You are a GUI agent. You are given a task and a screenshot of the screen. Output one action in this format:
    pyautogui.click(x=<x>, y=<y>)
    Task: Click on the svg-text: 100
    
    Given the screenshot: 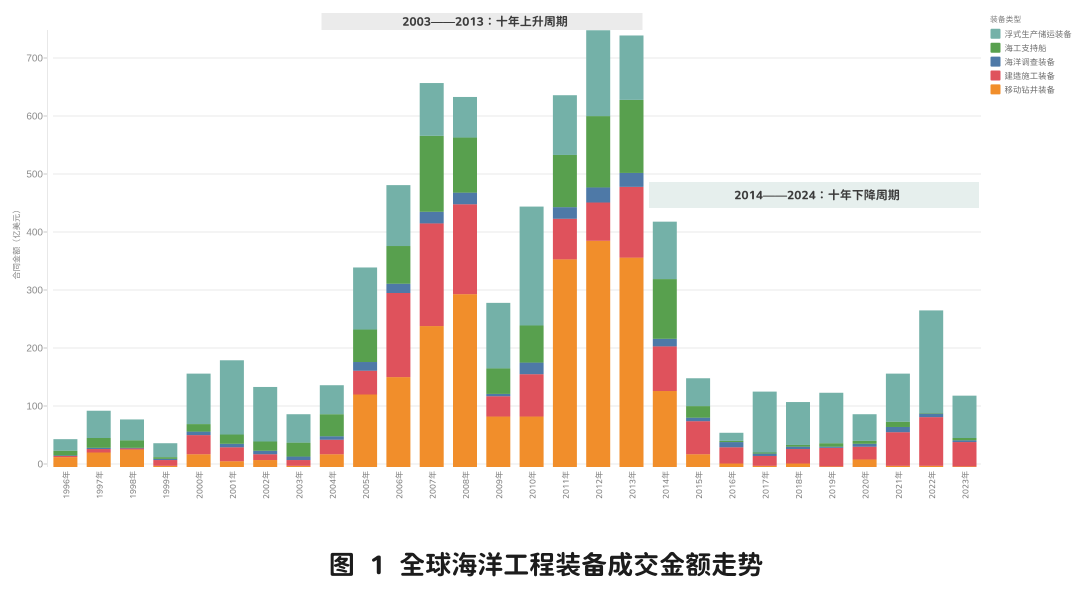 What is the action you would take?
    pyautogui.click(x=34, y=407)
    